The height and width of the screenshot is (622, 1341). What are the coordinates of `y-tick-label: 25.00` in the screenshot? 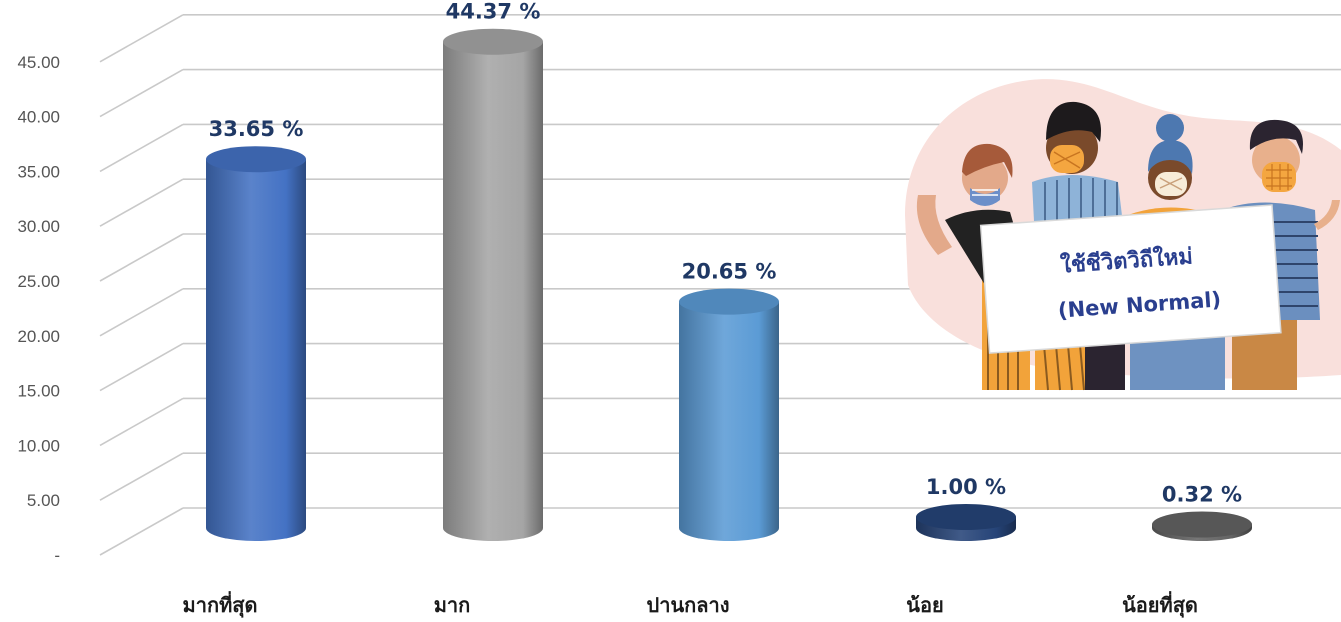 It's located at (38, 281).